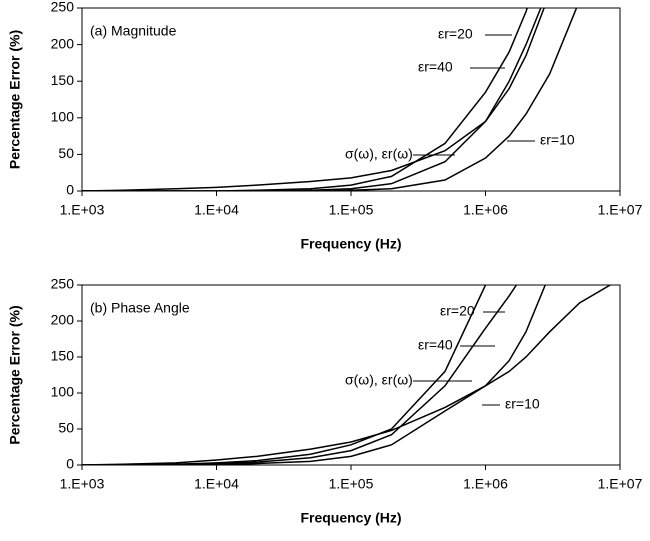 This screenshot has width=650, height=541. Describe the element at coordinates (133, 31) in the screenshot. I see `panel-title: (a) Magnitude` at that location.